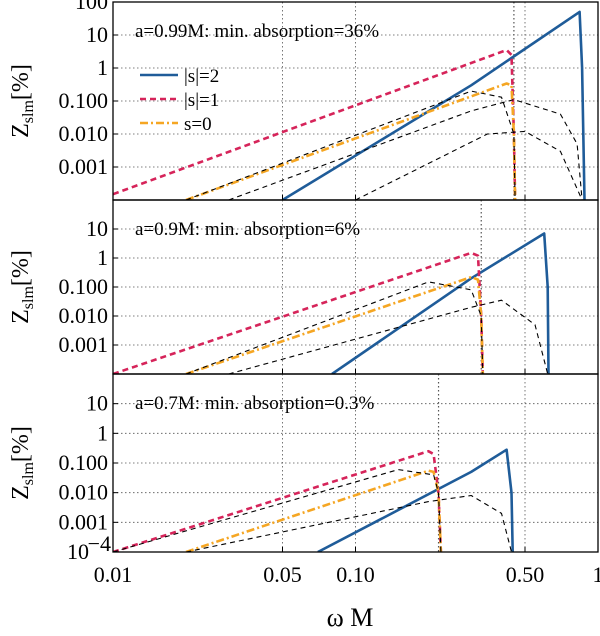 The image size is (600, 636). I want to click on x-tick-label: 0.05, so click(282, 574).